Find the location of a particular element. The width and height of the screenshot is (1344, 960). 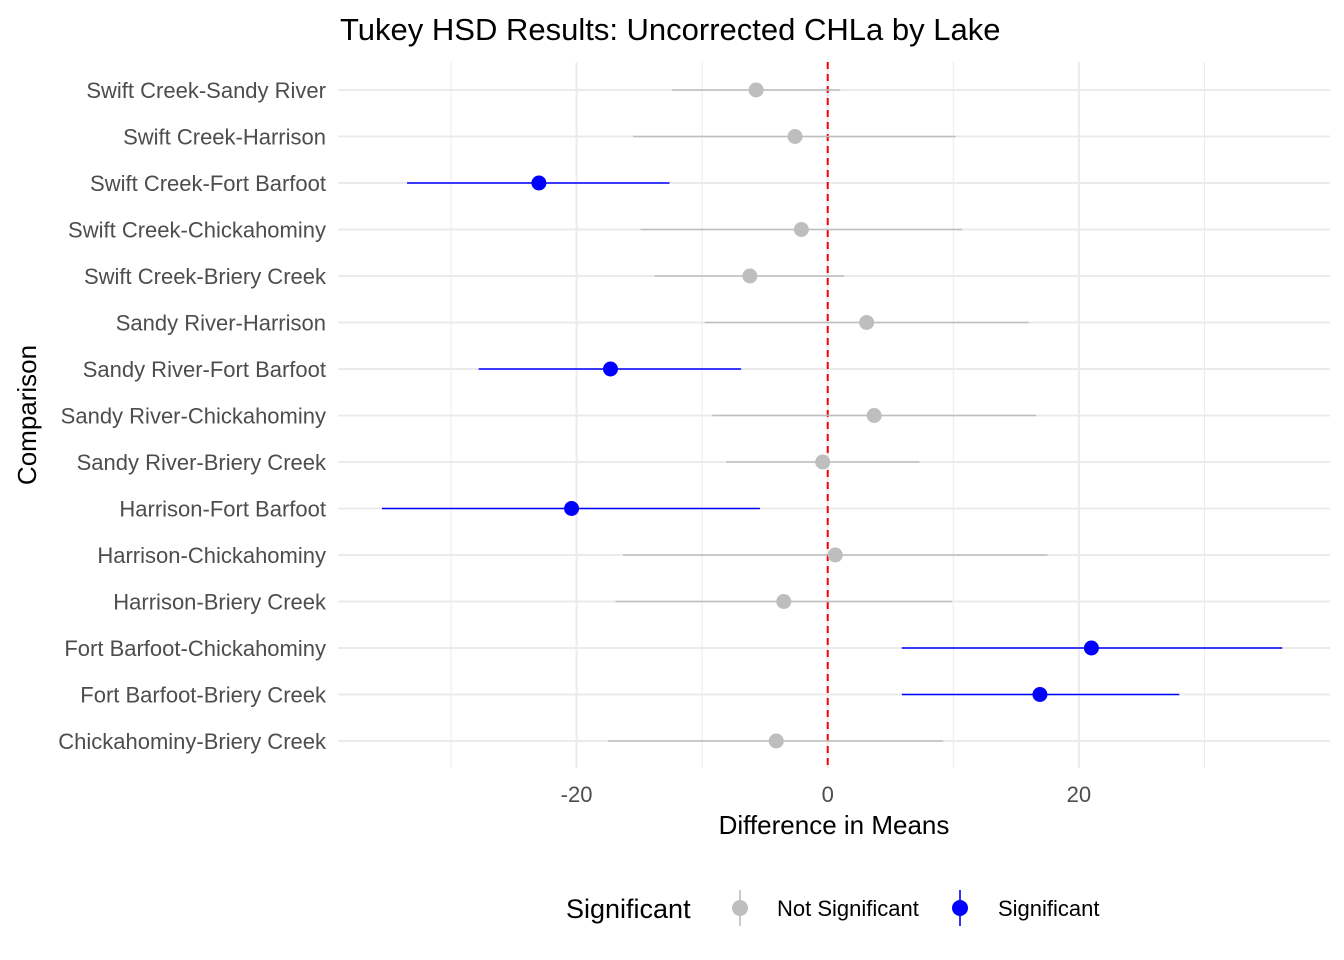

y-tick-label: Swift Creek-Sandy River is located at coordinates (206, 90).